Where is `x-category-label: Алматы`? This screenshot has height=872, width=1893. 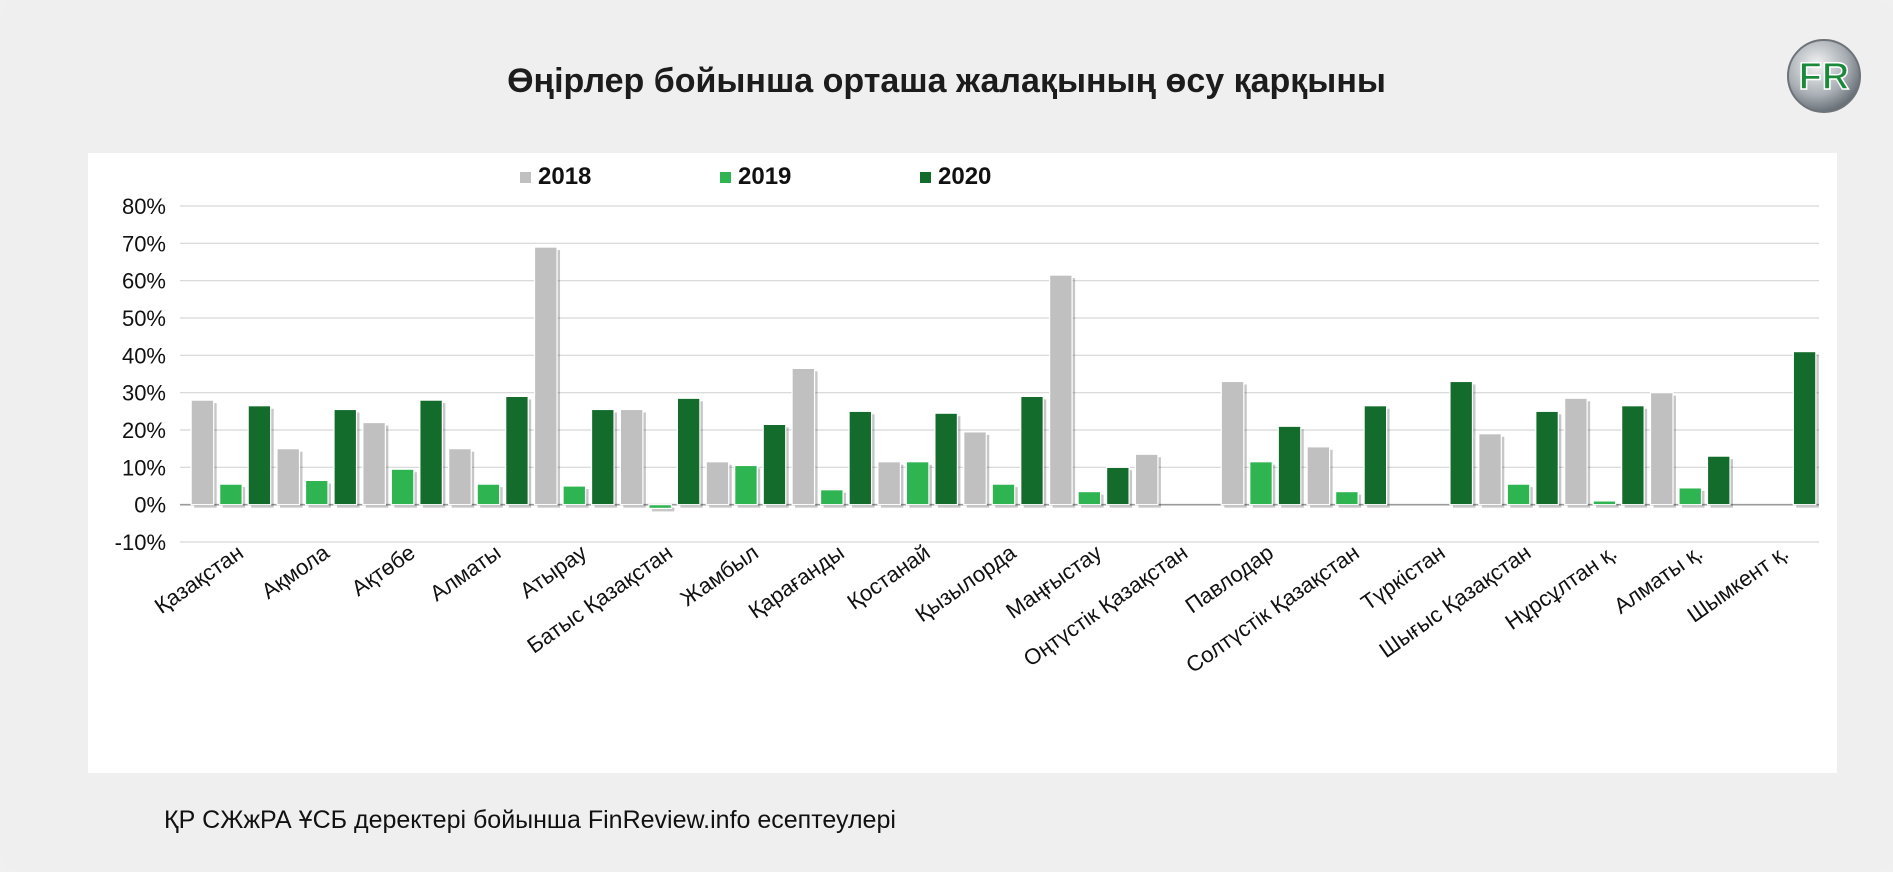 x-category-label: Алматы is located at coordinates (465, 573).